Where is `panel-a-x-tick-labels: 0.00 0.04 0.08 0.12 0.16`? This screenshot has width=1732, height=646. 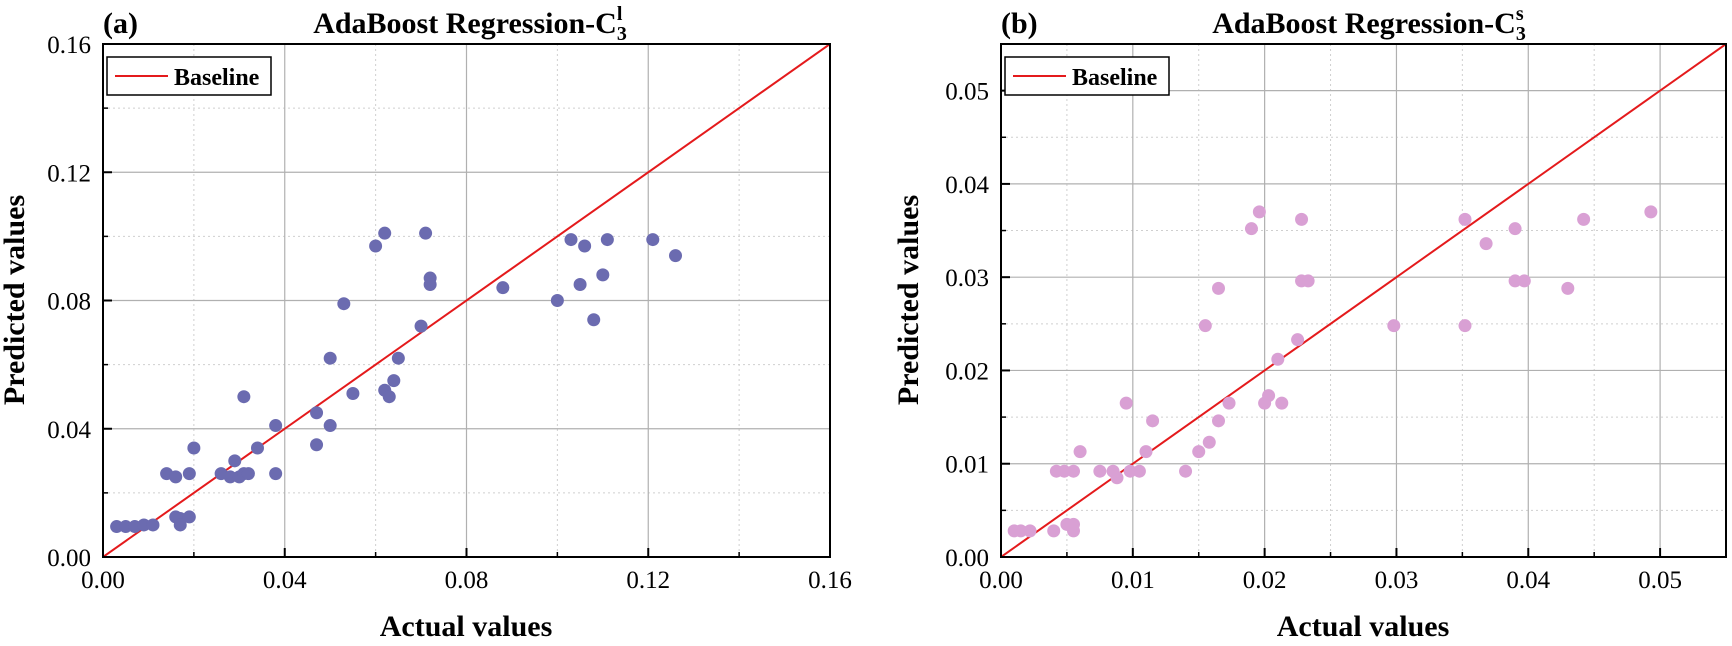 panel-a-x-tick-labels: 0.00 0.04 0.08 0.12 0.16 is located at coordinates (466, 580).